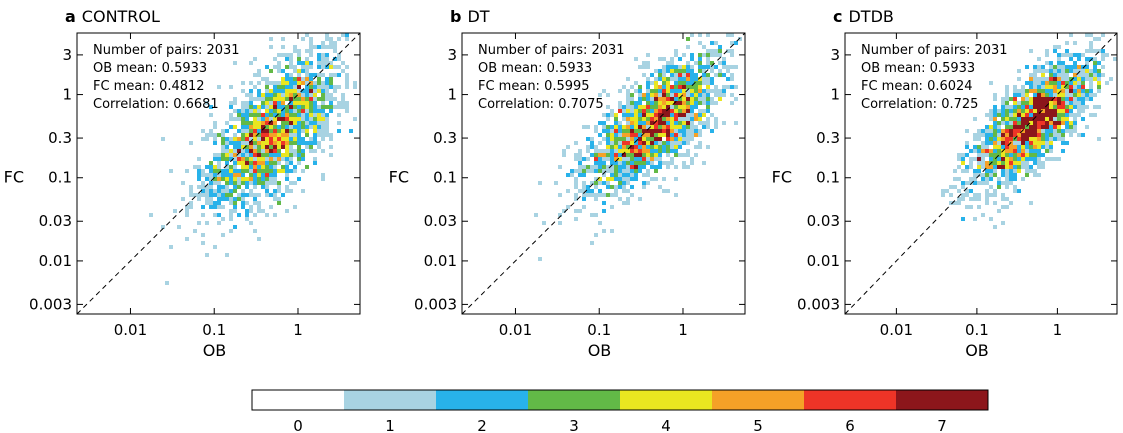 The height and width of the screenshot is (433, 1123). Describe the element at coordinates (112, 16) in the screenshot. I see `panel-title: a CONTROL` at that location.